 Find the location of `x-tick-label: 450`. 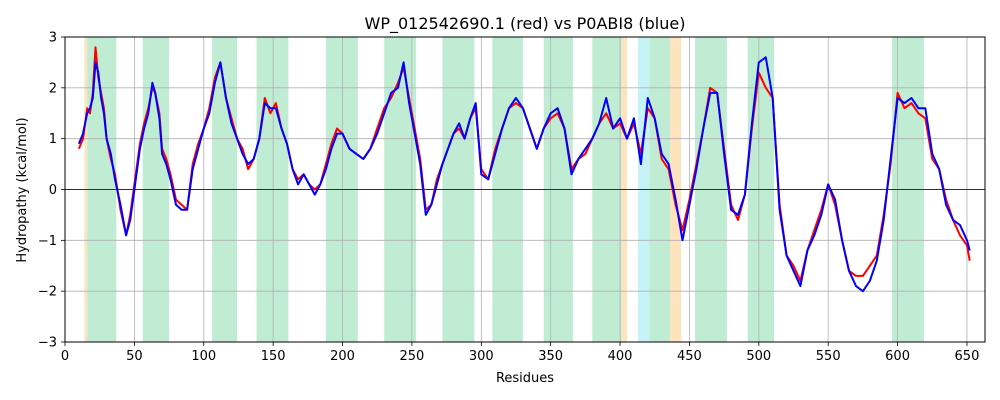

x-tick-label: 450 is located at coordinates (689, 356).